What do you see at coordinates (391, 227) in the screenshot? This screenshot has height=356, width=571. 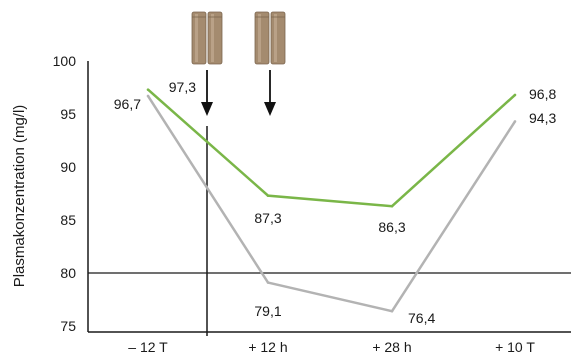 I see `data-label: 86,3` at bounding box center [391, 227].